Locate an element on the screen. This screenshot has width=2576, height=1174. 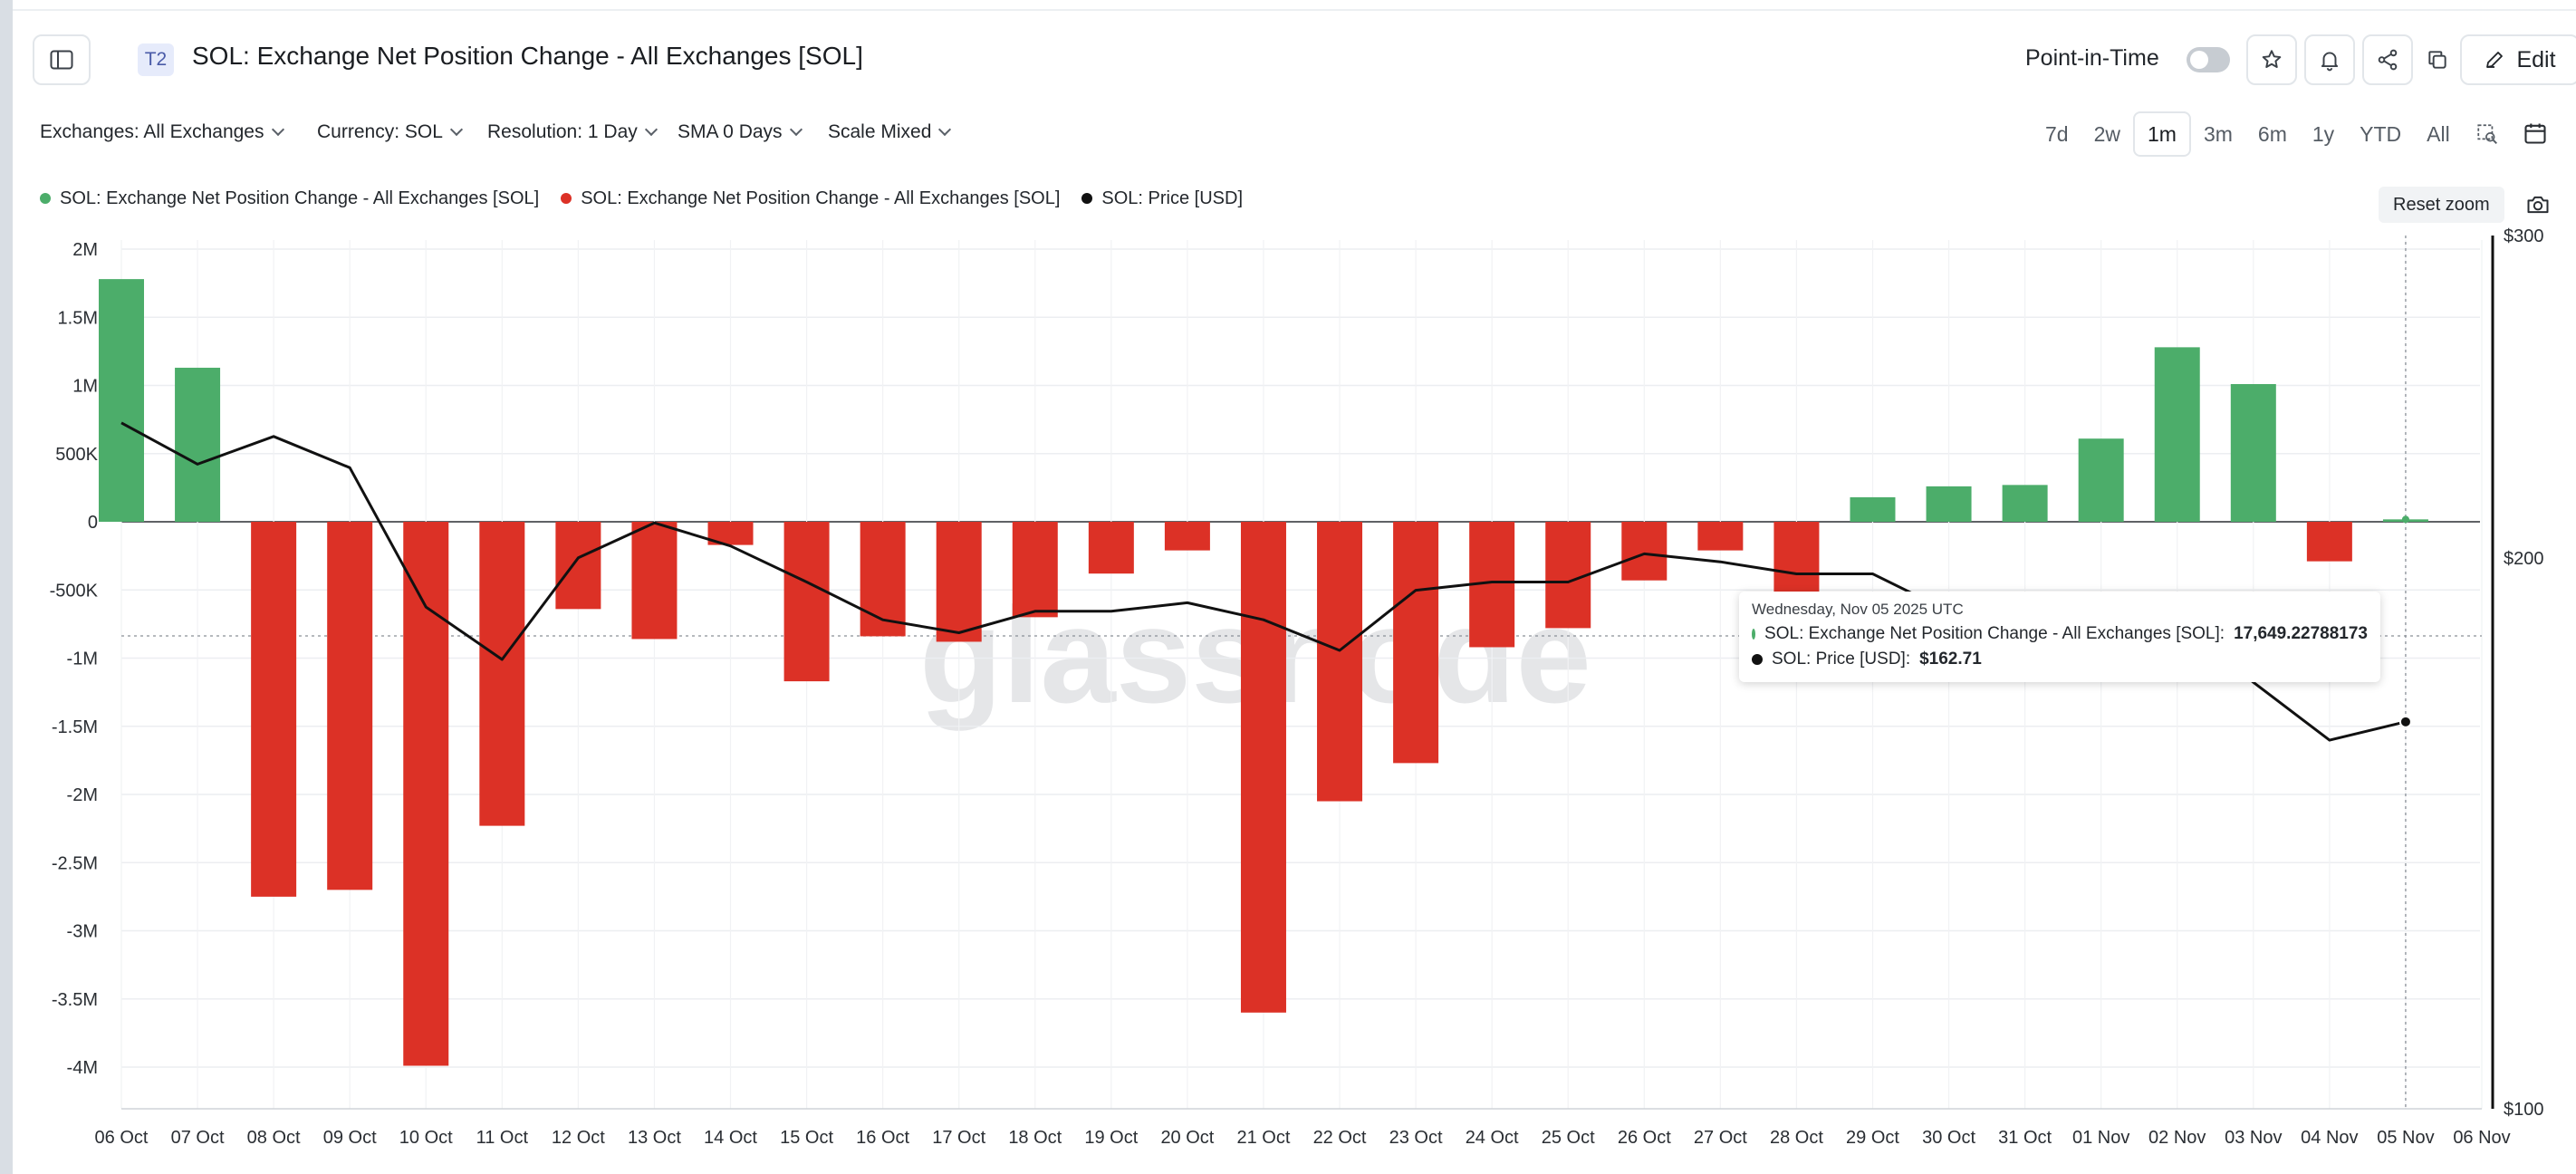
y-right-tick-label: $200 is located at coordinates (2524, 559).